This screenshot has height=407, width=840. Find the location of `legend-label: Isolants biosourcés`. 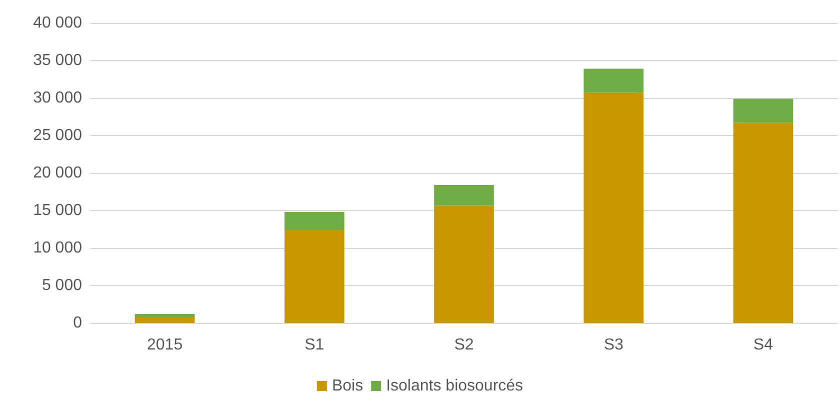

legend-label: Isolants biosourcés is located at coordinates (455, 386).